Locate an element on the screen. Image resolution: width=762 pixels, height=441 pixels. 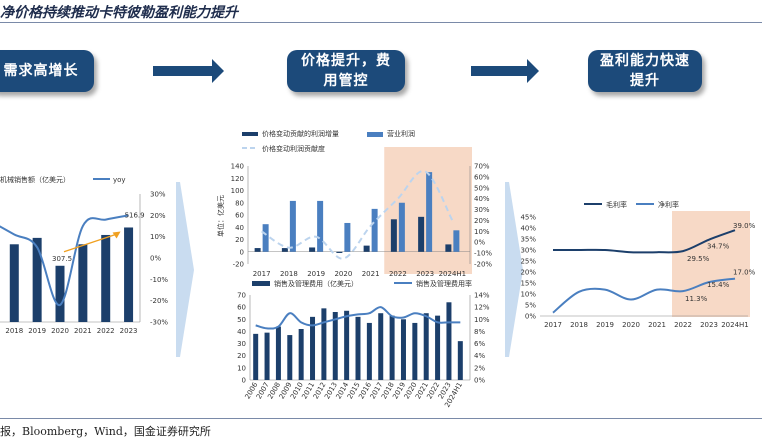
highlight-region is located at coordinates (711, 264).